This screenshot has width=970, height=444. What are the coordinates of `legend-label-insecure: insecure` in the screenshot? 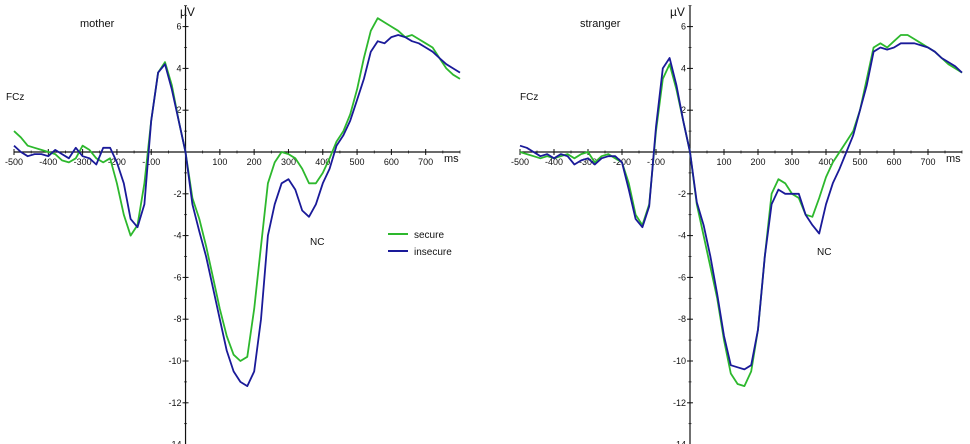 It's located at (433, 252).